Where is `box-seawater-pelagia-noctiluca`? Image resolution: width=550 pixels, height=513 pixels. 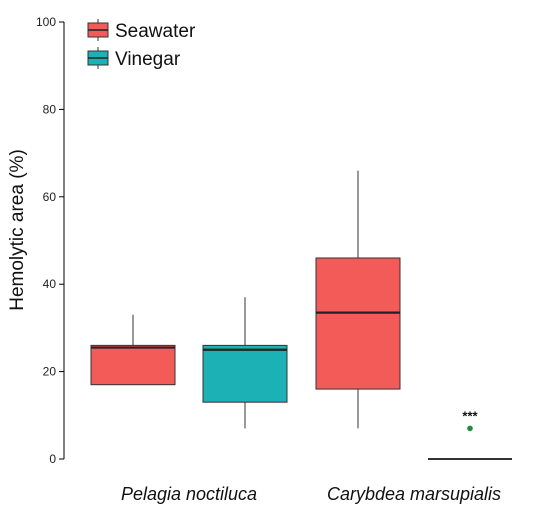
box-seawater-pelagia-noctiluca is located at coordinates (133, 350).